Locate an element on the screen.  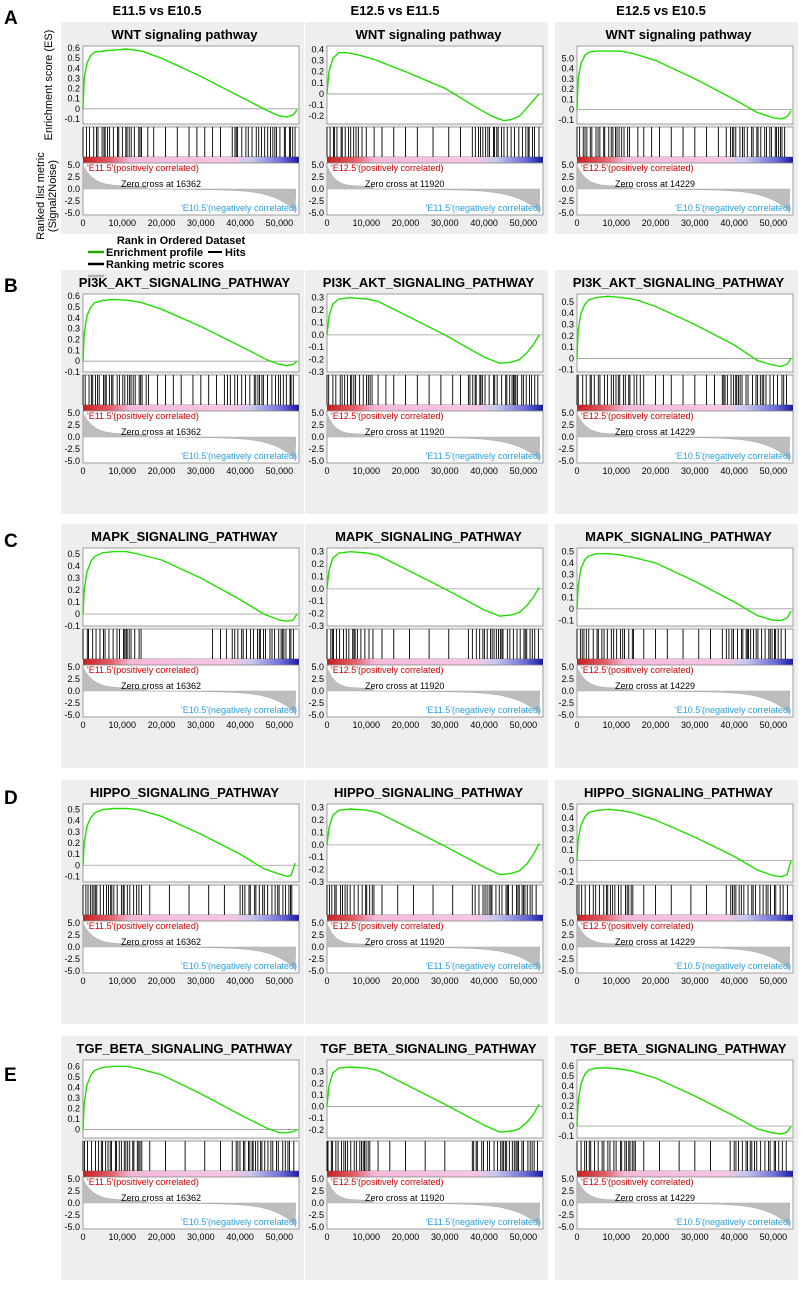
row-label-E: E is located at coordinates (10, 1075).